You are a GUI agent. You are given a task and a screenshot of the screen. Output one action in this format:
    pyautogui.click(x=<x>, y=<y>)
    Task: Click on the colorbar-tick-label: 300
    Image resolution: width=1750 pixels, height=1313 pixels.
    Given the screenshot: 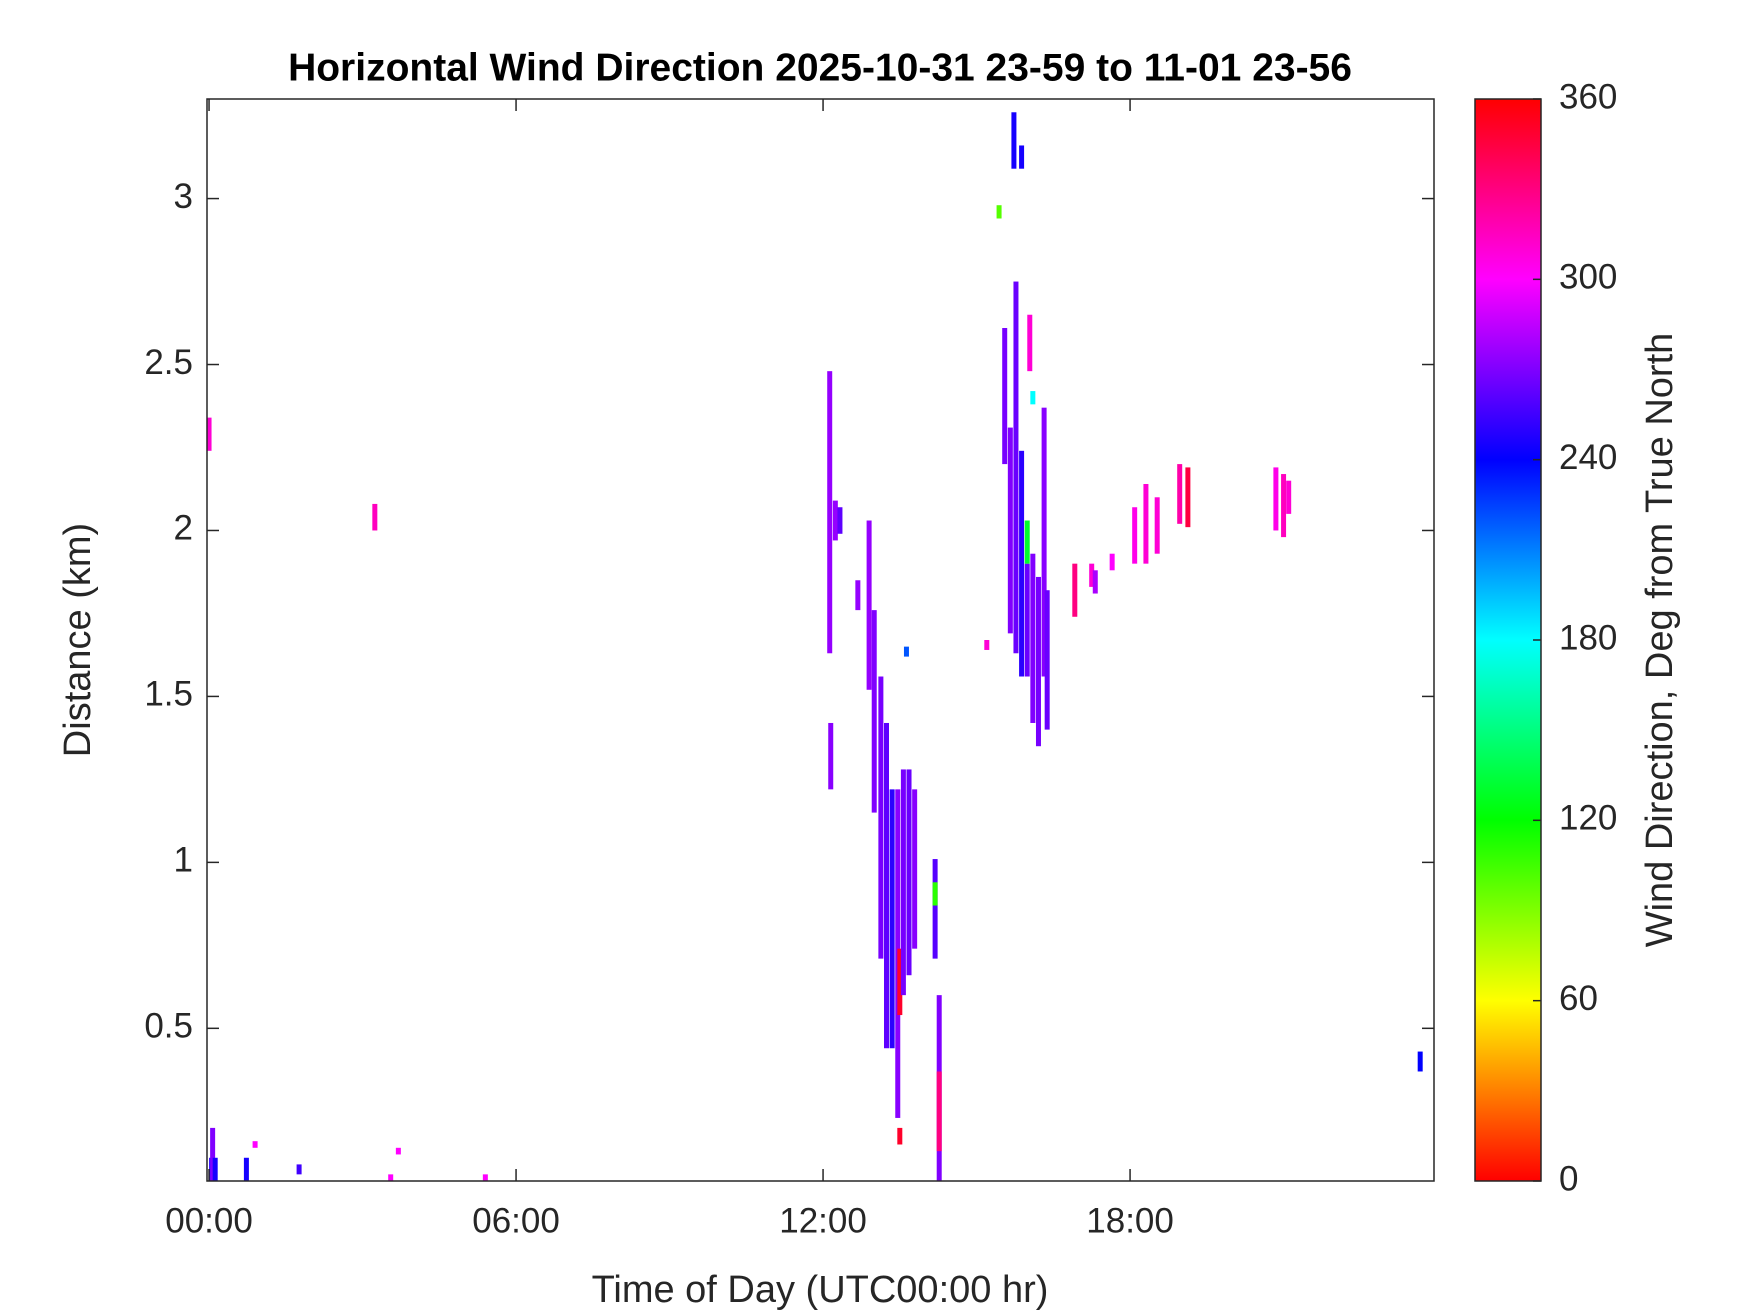 What is the action you would take?
    pyautogui.click(x=1588, y=277)
    